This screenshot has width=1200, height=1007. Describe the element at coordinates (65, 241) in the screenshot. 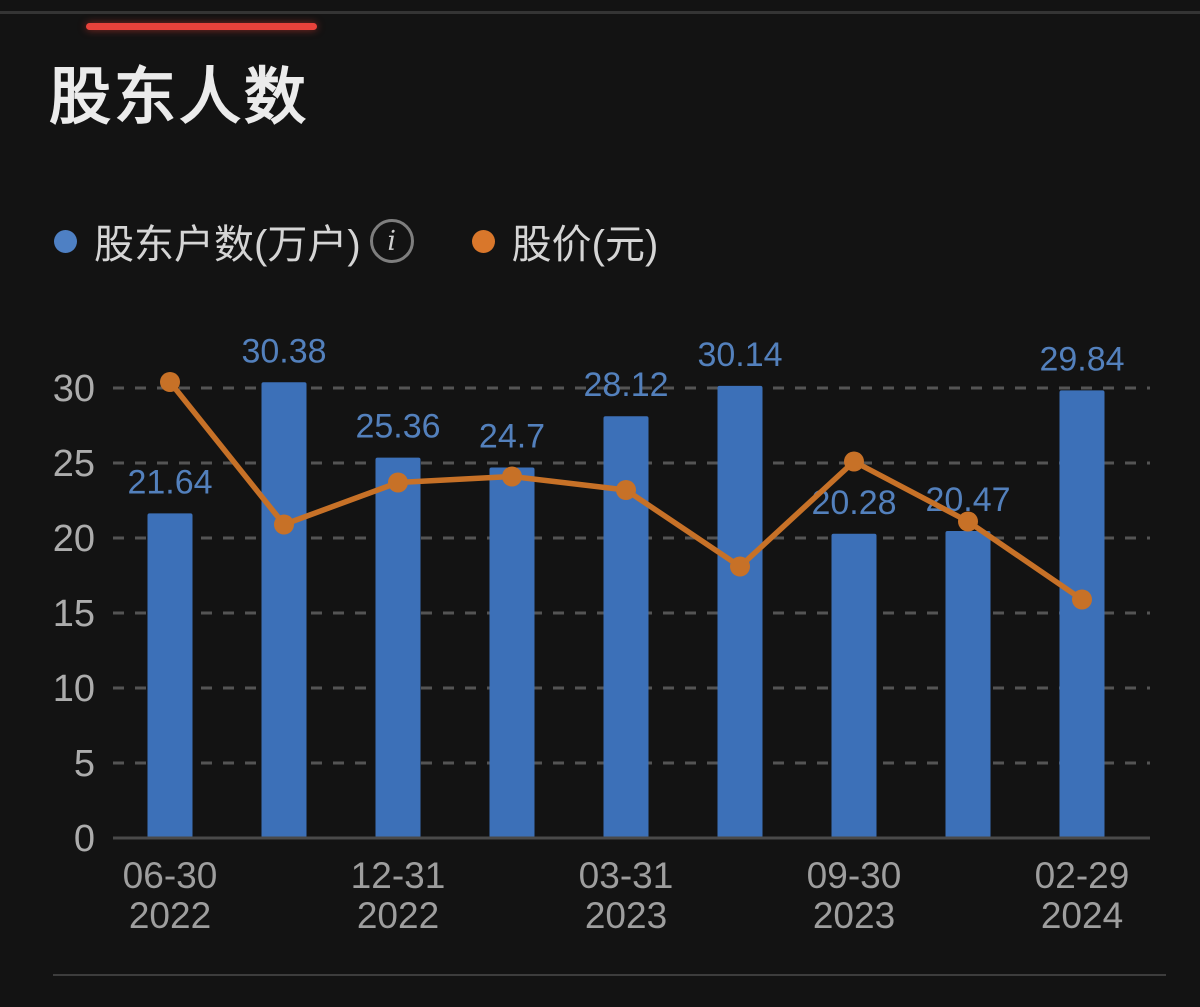

I see `legend-dot-shareholders` at that location.